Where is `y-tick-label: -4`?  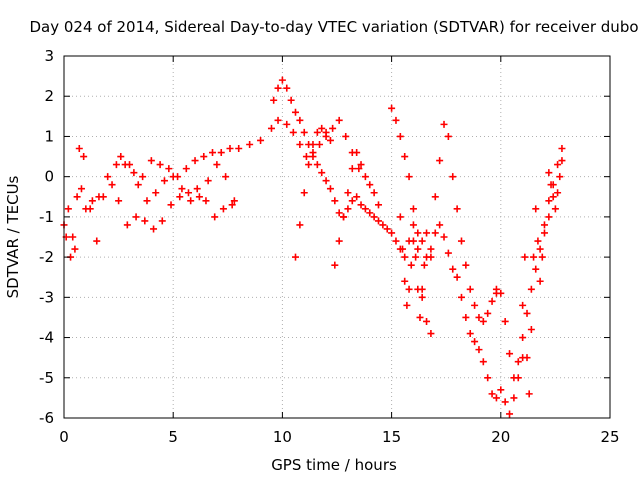
y-tick-label: -4 is located at coordinates (46, 338).